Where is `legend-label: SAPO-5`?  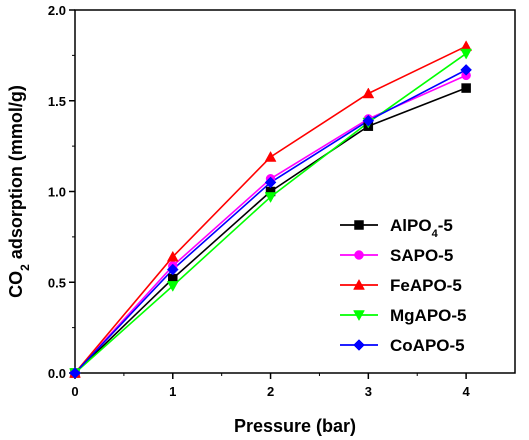
legend-label: SAPO-5 is located at coordinates (421, 255).